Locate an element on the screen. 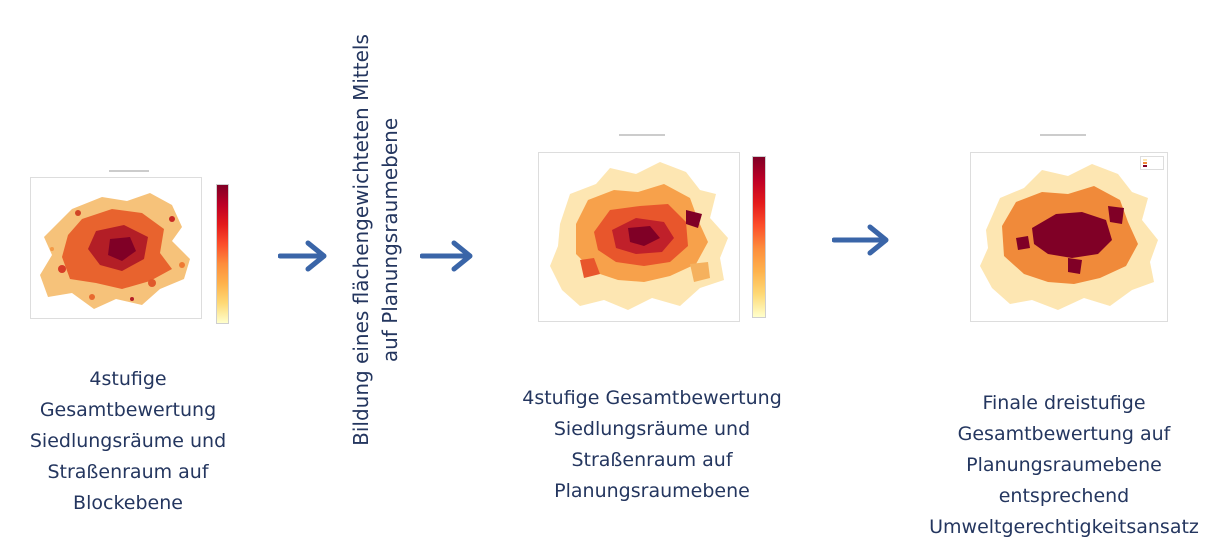 The width and height of the screenshot is (1217, 555). map-planungsraum-shape is located at coordinates (639, 236).